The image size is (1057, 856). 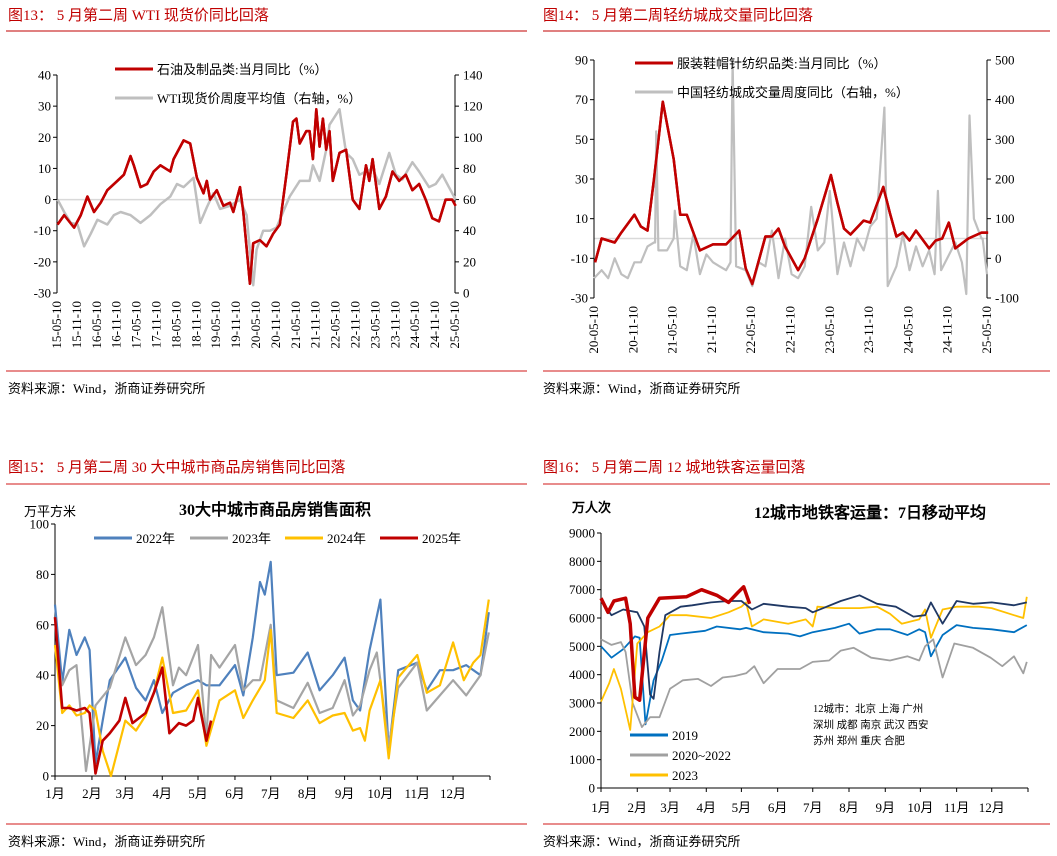 I want to click on legend-label: 2022年, so click(x=155, y=538).